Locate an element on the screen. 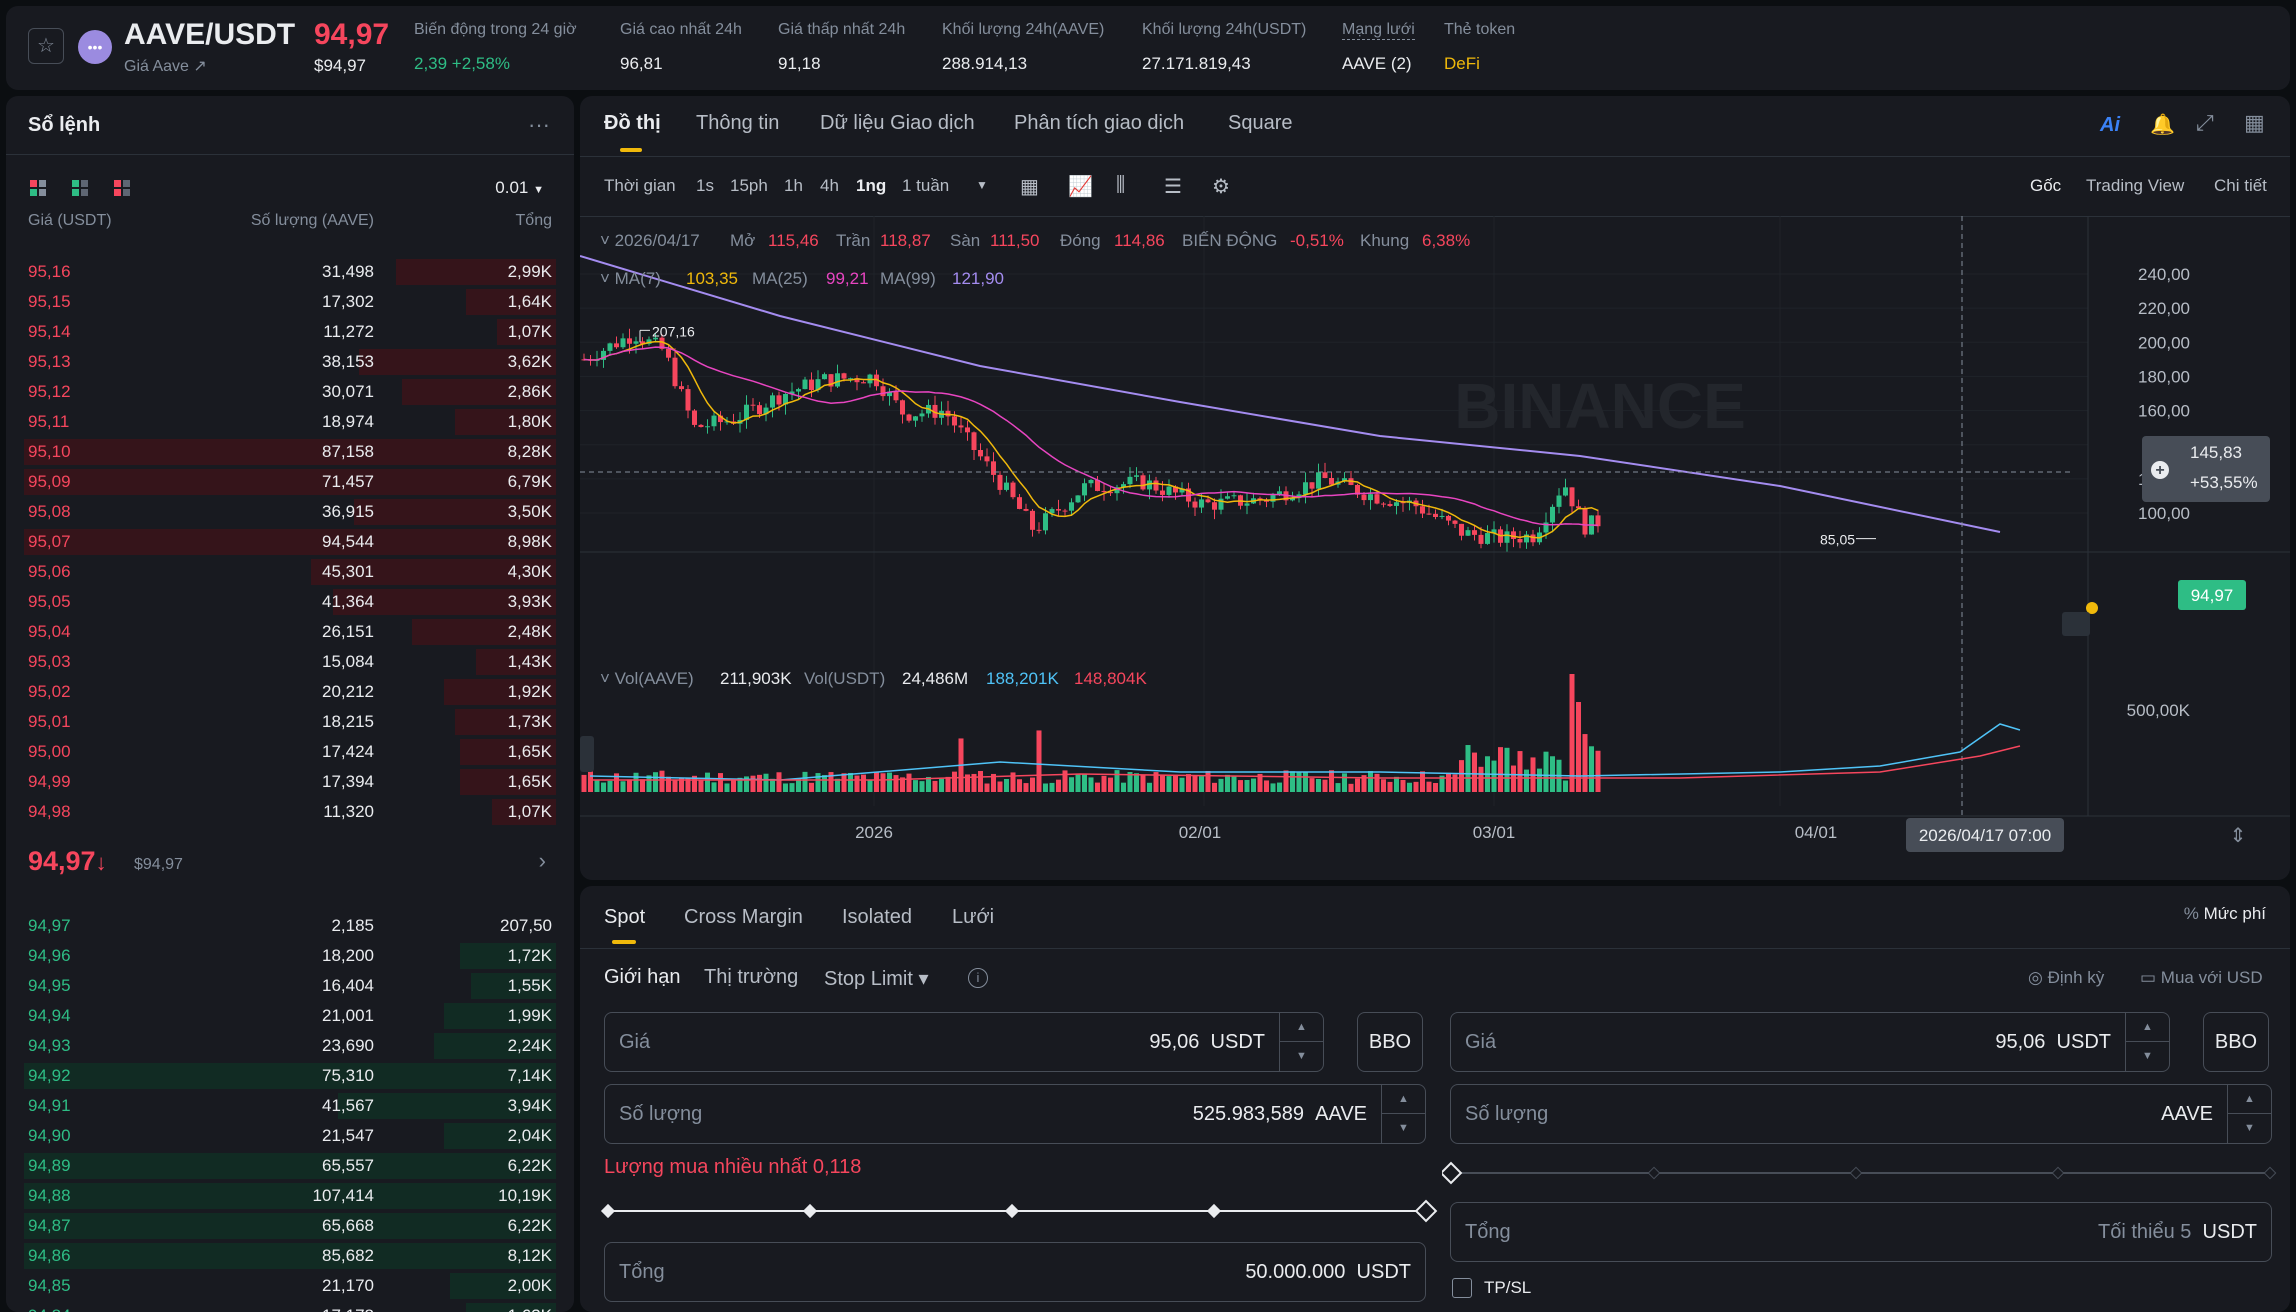 This screenshot has width=2296, height=1312. ask-row: 94,99 17,394 1,65K is located at coordinates (290, 781).